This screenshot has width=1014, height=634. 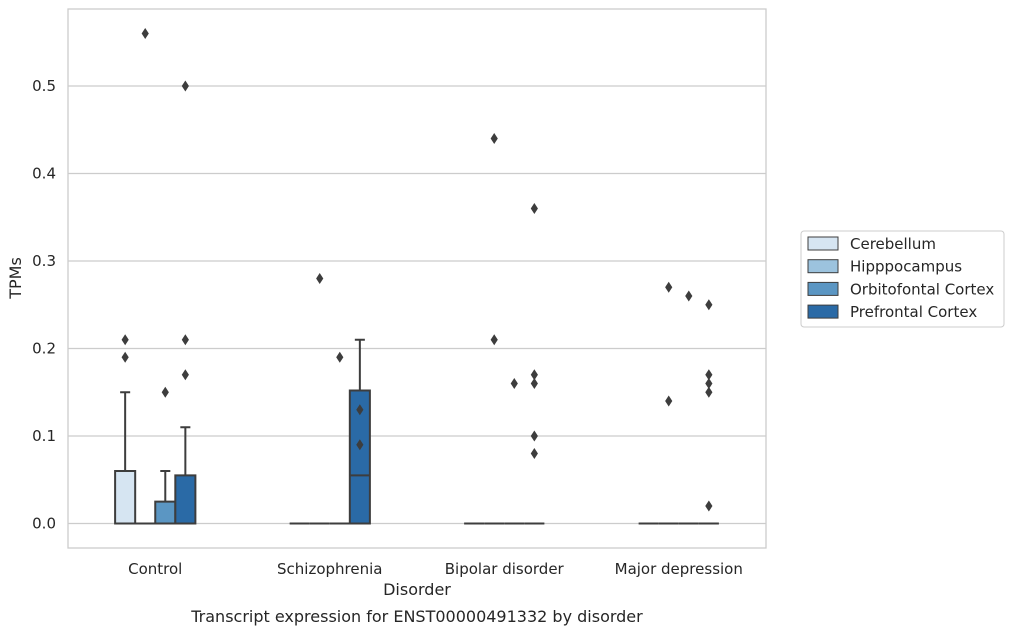 What do you see at coordinates (417, 589) in the screenshot?
I see `x-axis-title: Disorder` at bounding box center [417, 589].